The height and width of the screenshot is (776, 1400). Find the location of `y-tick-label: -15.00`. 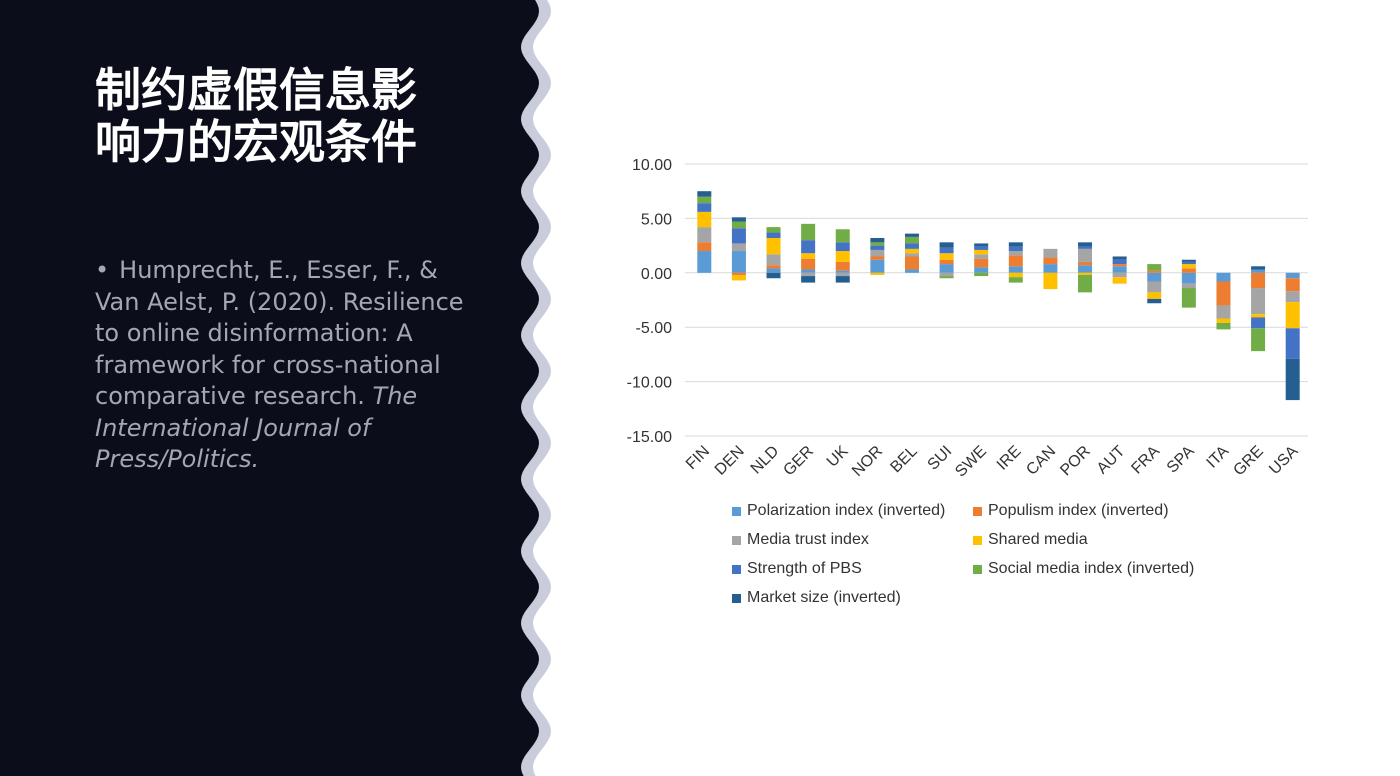

y-tick-label: -15.00 is located at coordinates (649, 437).